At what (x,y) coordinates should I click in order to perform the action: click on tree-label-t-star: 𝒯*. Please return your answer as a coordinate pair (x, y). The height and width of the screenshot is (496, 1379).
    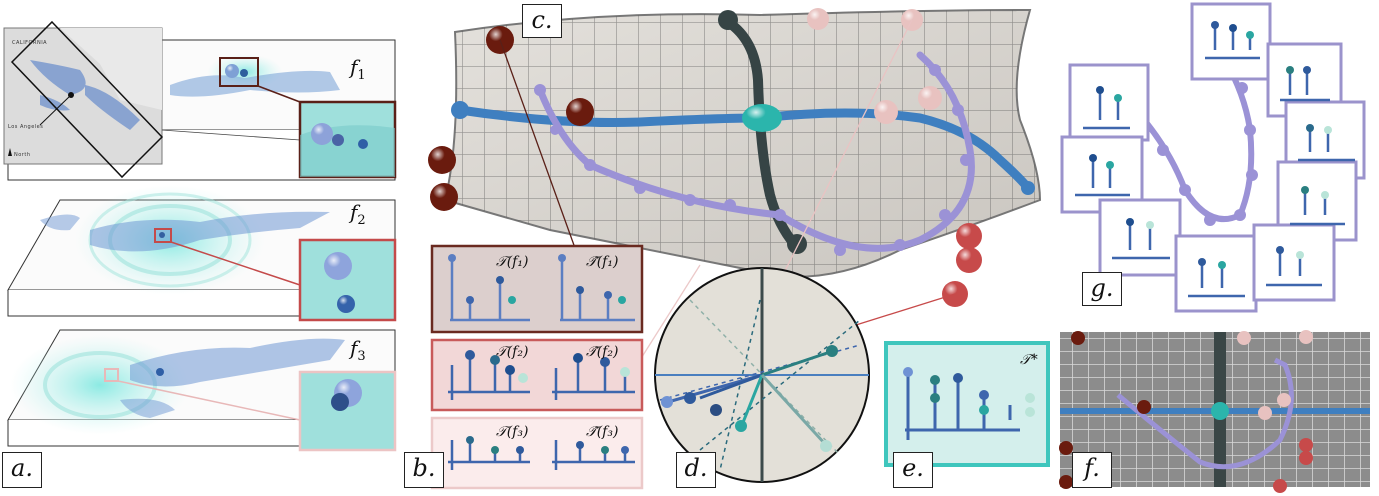
    Looking at the image, I should click on (1029, 360).